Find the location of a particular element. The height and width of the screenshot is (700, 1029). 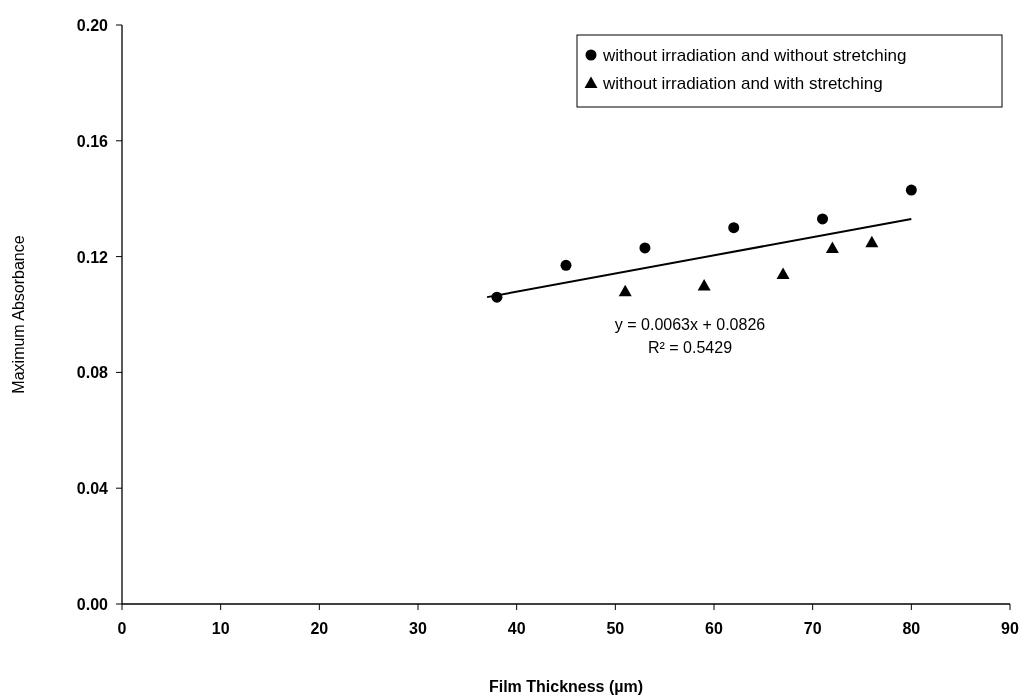

x-tick-label: 70 is located at coordinates (812, 628).